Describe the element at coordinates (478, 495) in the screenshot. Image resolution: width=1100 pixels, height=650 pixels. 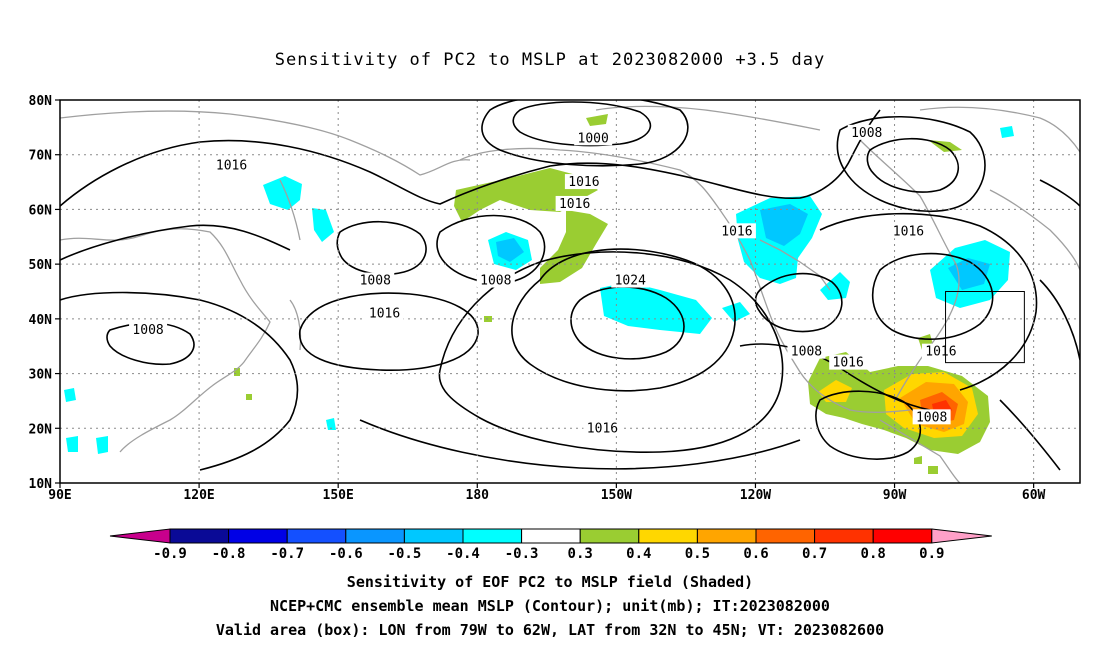
I see `lon-tick-label: 180` at that location.